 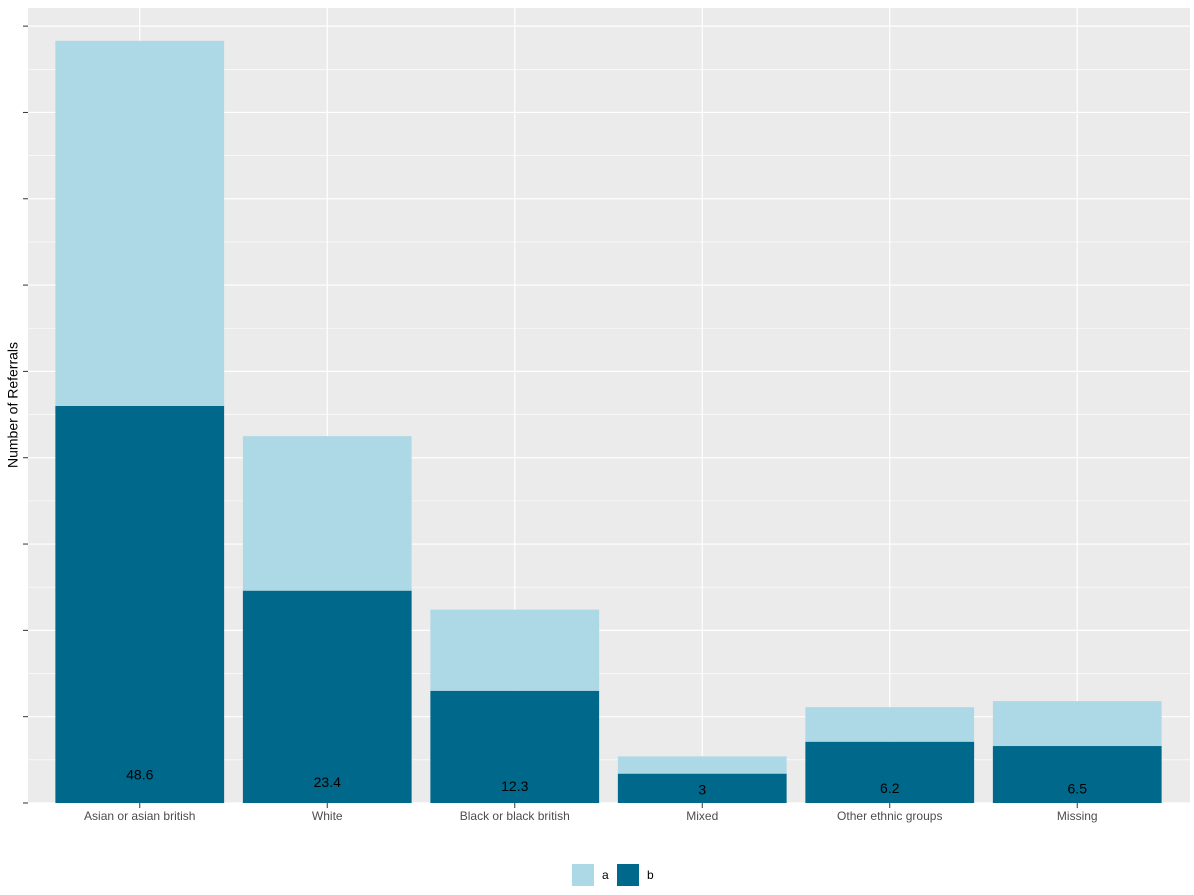 What do you see at coordinates (890, 788) in the screenshot?
I see `data-label: 6.2` at bounding box center [890, 788].